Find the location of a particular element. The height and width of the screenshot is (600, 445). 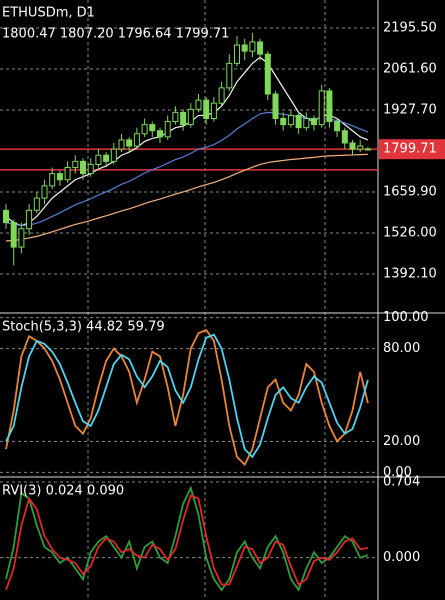

last-price-box is located at coordinates (412, 149).